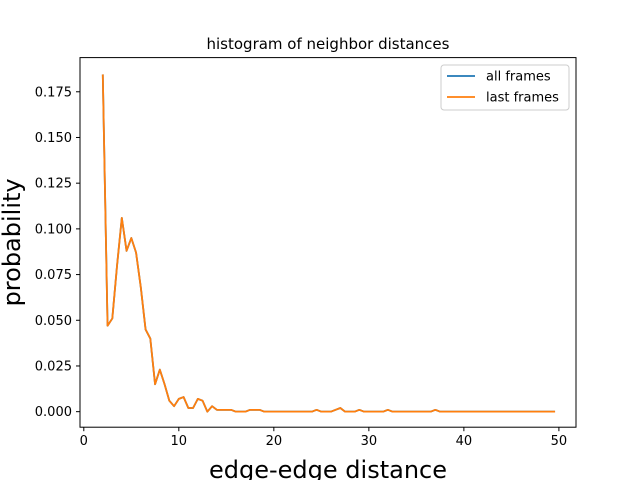  What do you see at coordinates (328, 44) in the screenshot?
I see `chart-title: histogram of neighbor distances` at bounding box center [328, 44].